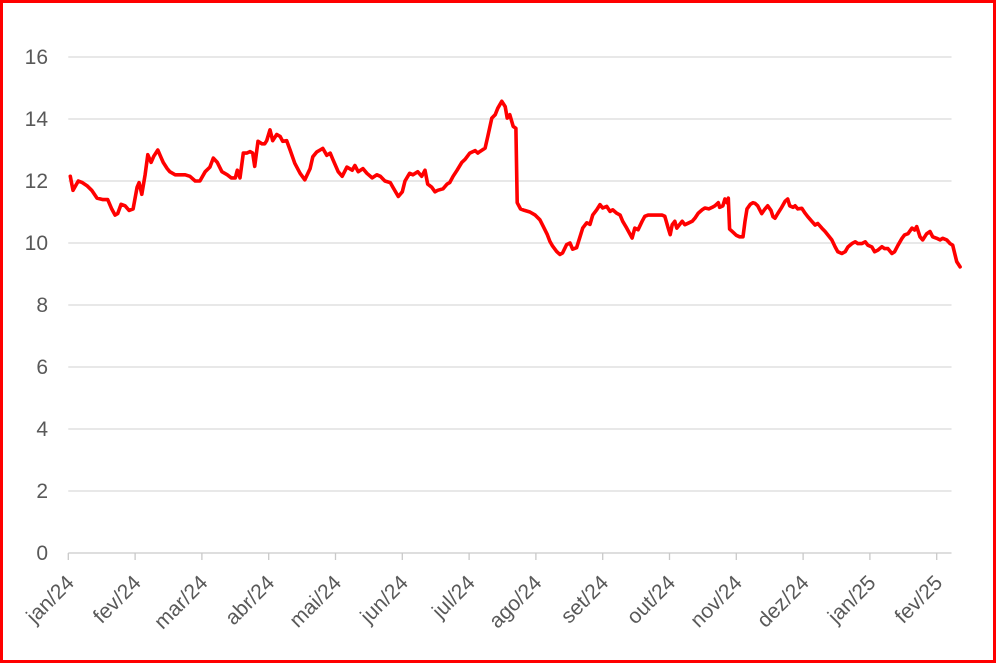  I want to click on x-axis-tick-label: set/24, so click(585, 599).